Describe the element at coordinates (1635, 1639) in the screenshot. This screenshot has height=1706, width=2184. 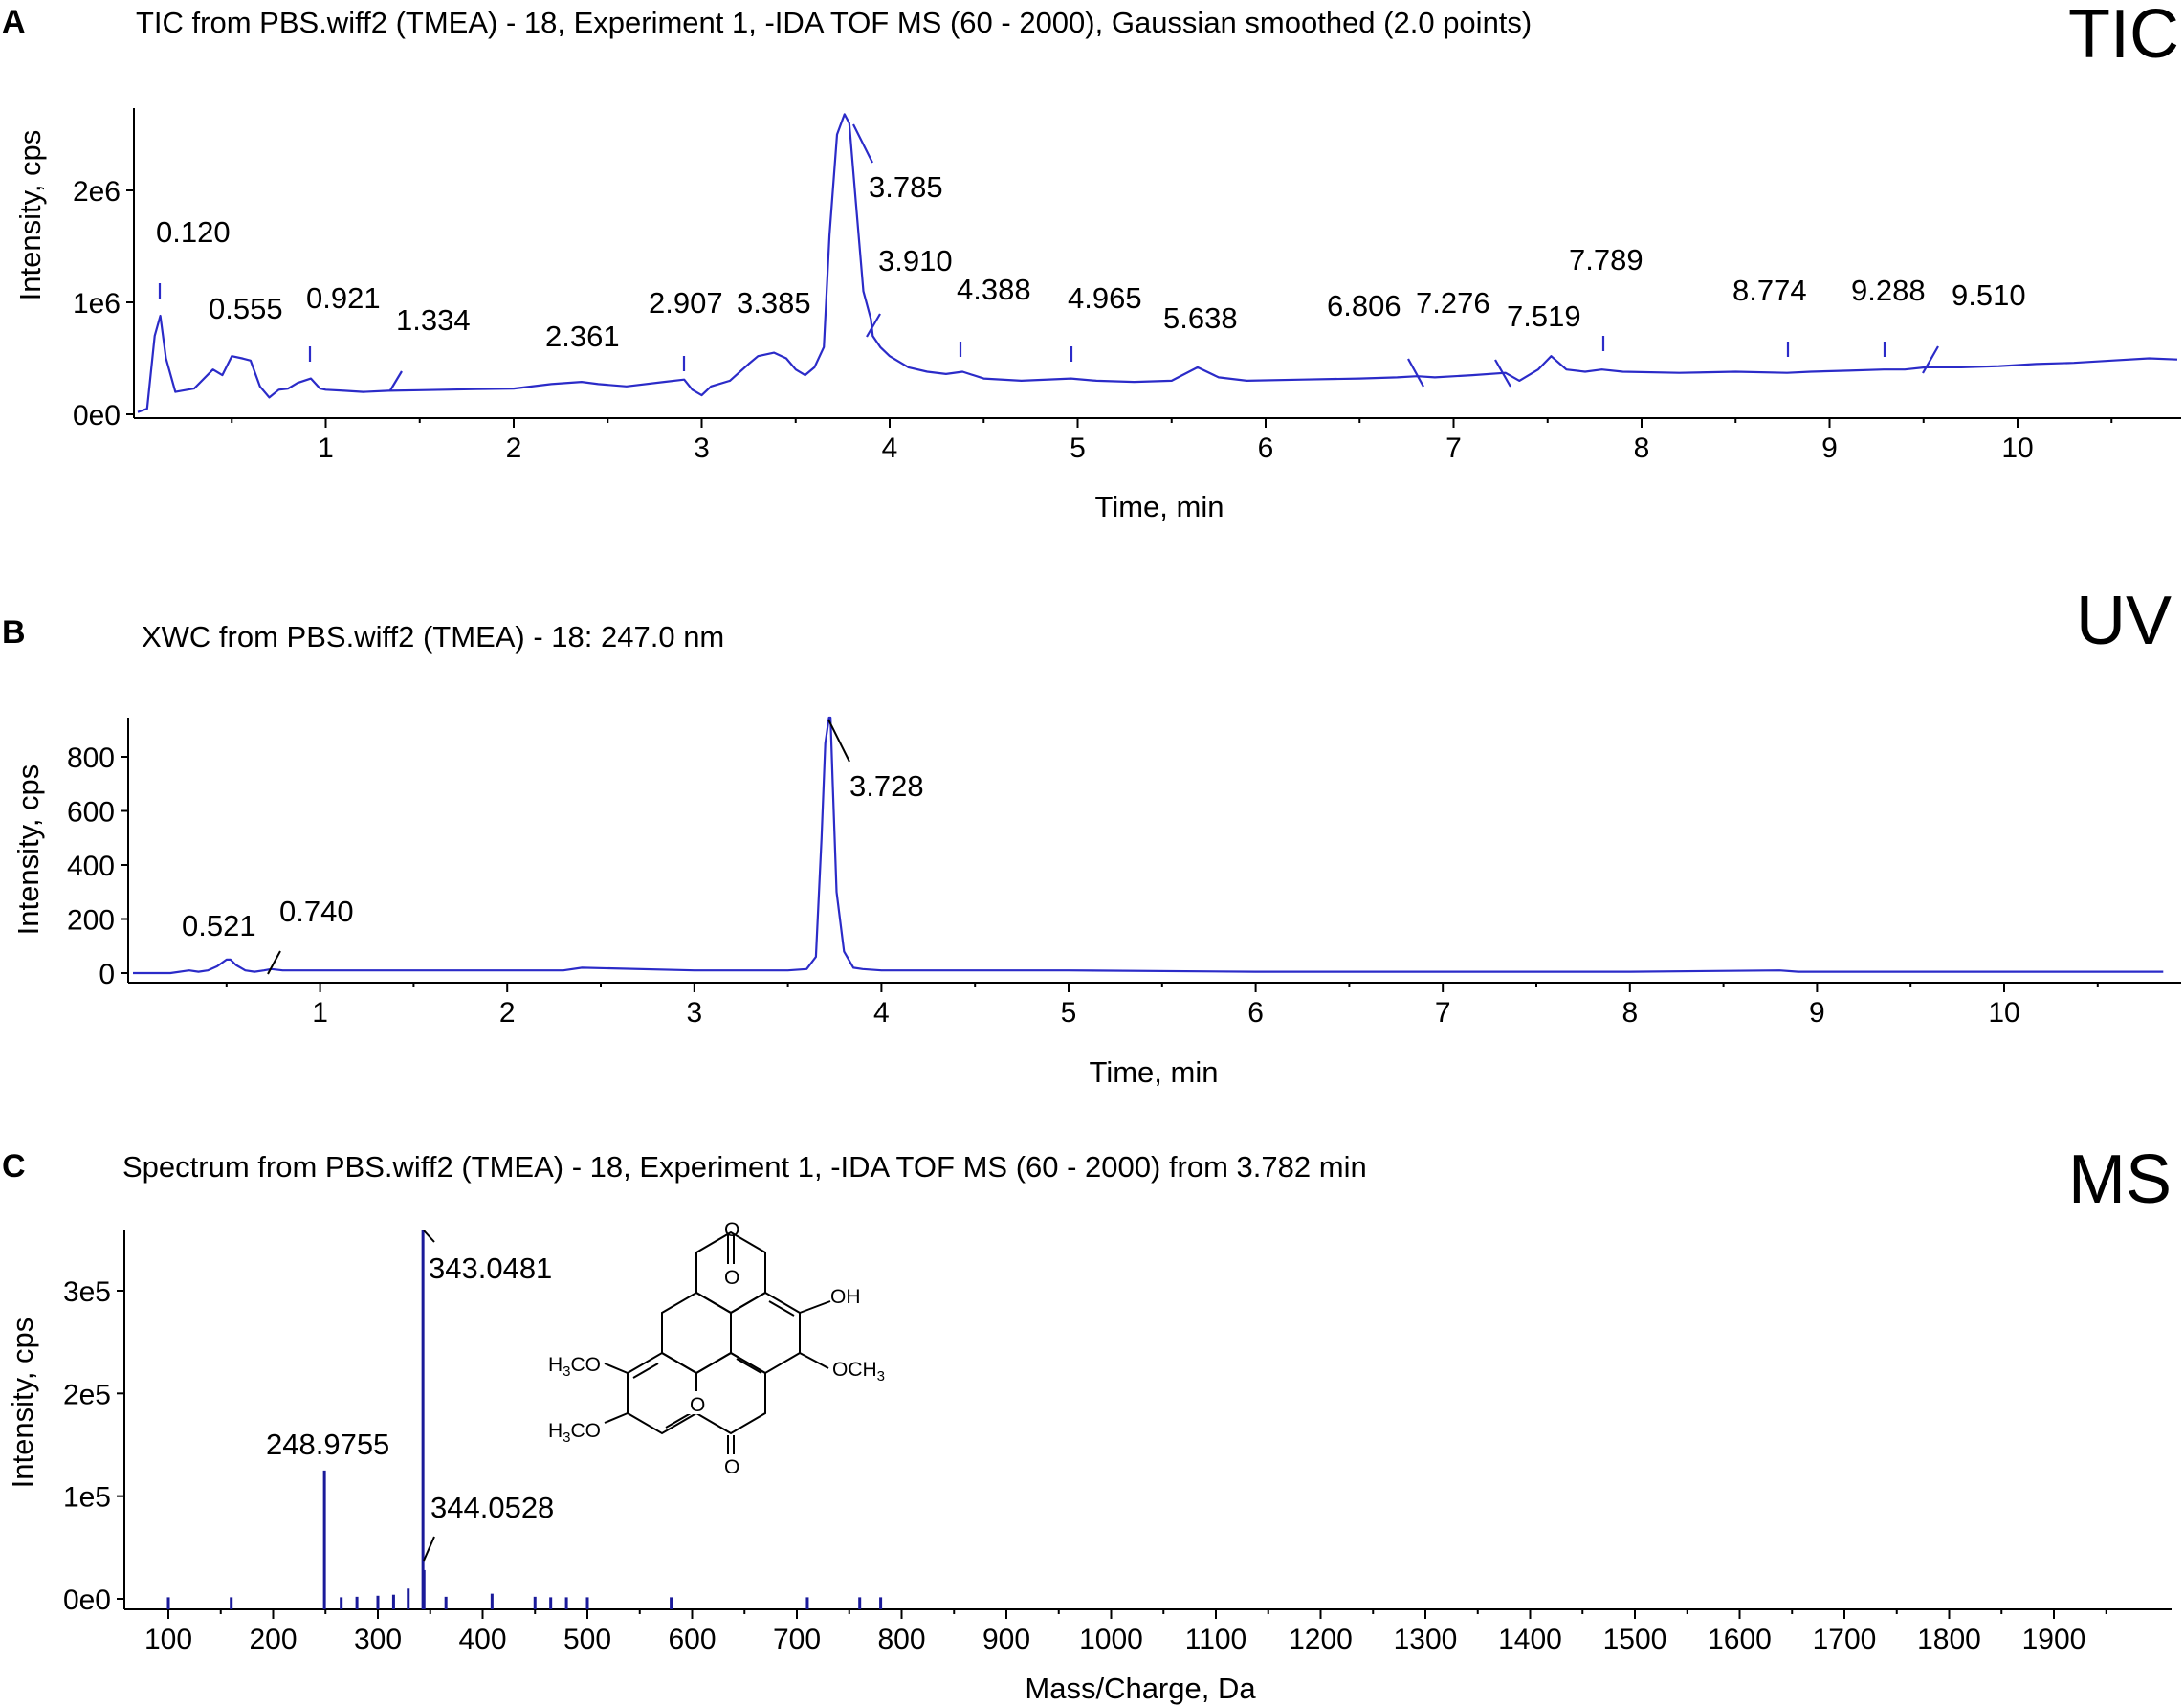
I see `x-tick-label: 1500` at that location.